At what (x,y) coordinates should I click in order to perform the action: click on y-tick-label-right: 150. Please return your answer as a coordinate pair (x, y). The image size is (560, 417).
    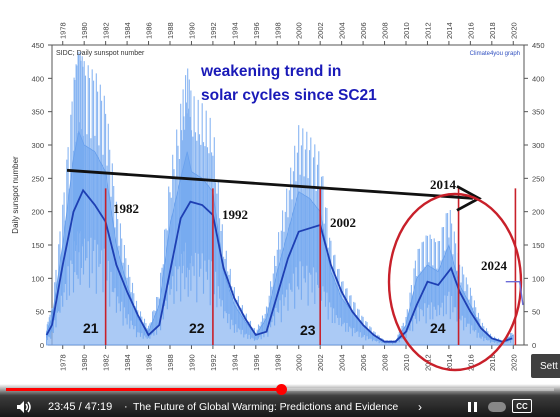
    Looking at the image, I should click on (538, 245).